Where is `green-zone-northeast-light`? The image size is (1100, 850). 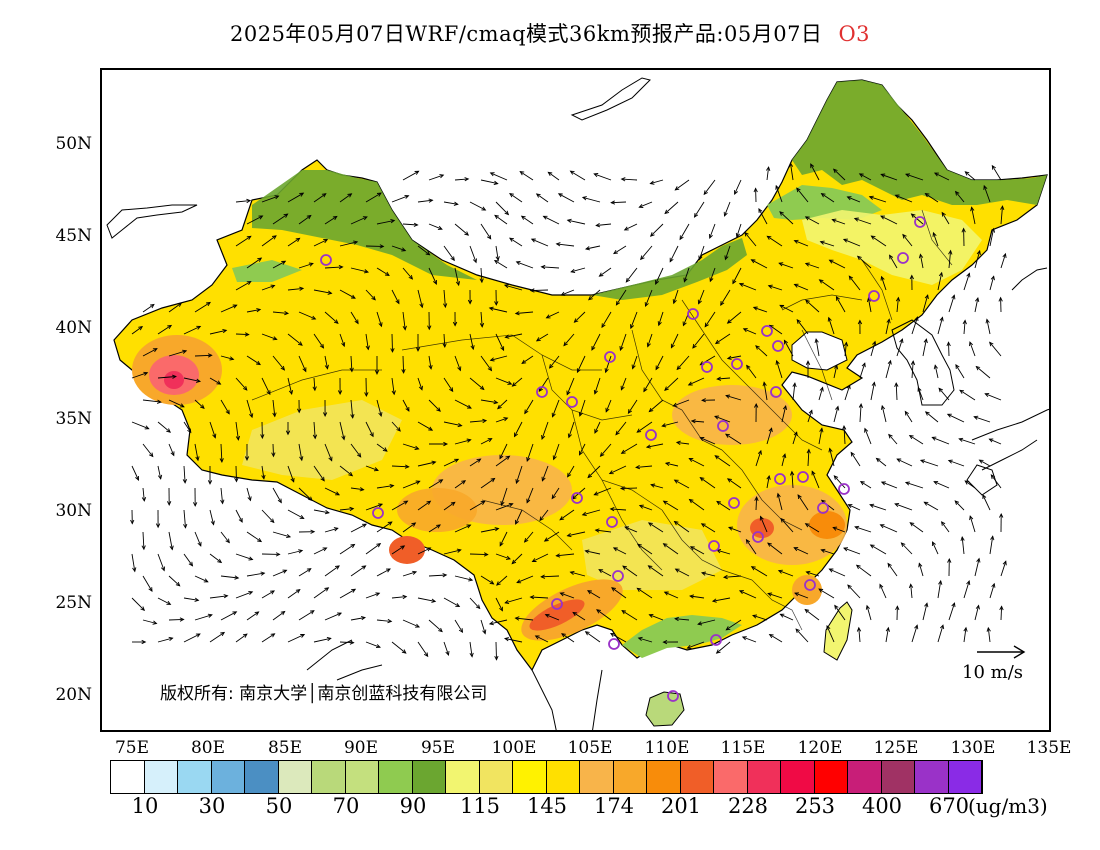 green-zone-northeast-light is located at coordinates (824, 202).